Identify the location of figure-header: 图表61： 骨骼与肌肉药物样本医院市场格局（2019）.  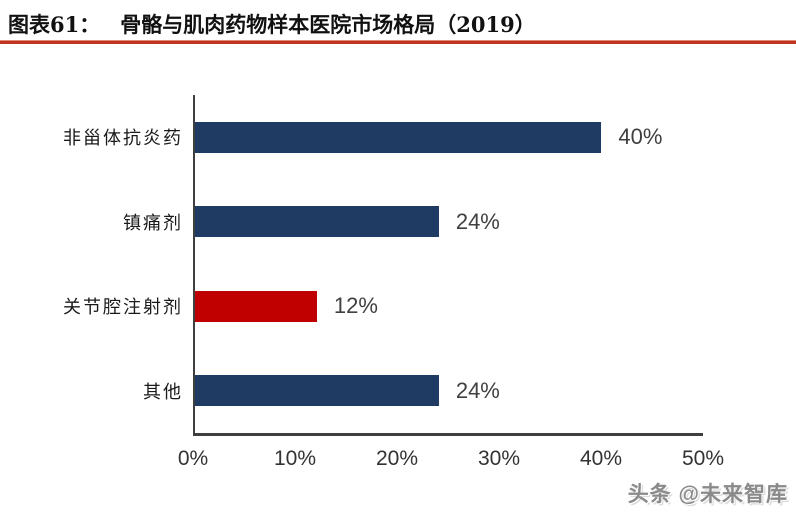
(272, 24).